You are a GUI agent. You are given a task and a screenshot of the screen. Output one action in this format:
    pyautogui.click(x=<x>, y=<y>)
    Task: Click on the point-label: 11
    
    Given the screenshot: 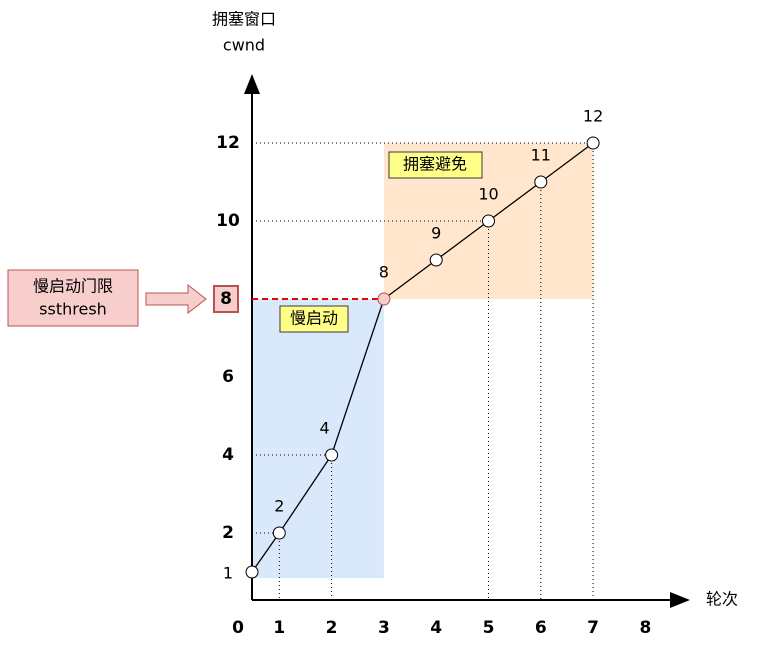 What is the action you would take?
    pyautogui.click(x=541, y=155)
    